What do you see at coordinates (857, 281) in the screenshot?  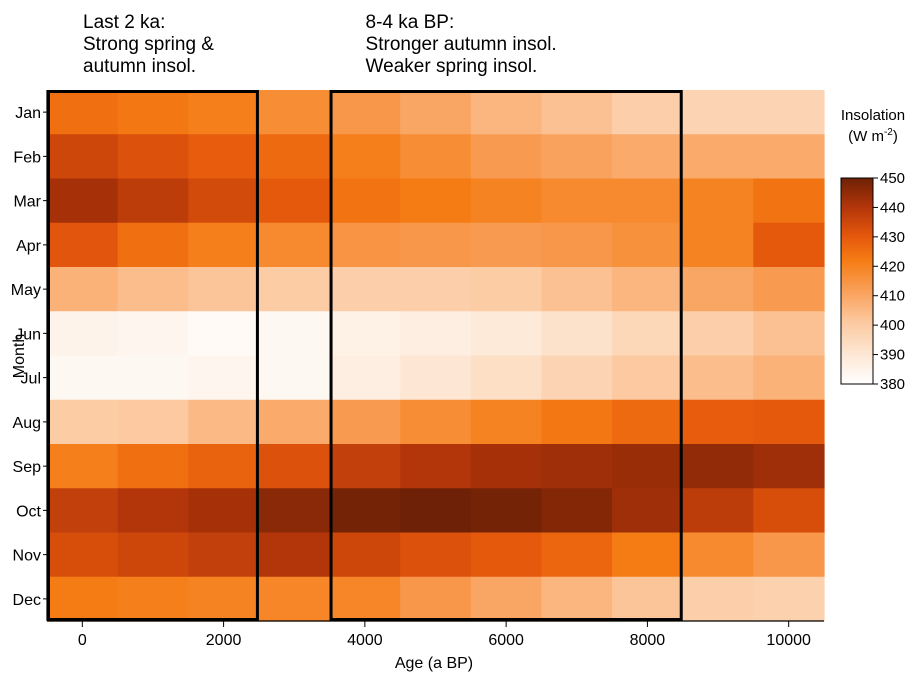 I see `colorbar-gradient` at bounding box center [857, 281].